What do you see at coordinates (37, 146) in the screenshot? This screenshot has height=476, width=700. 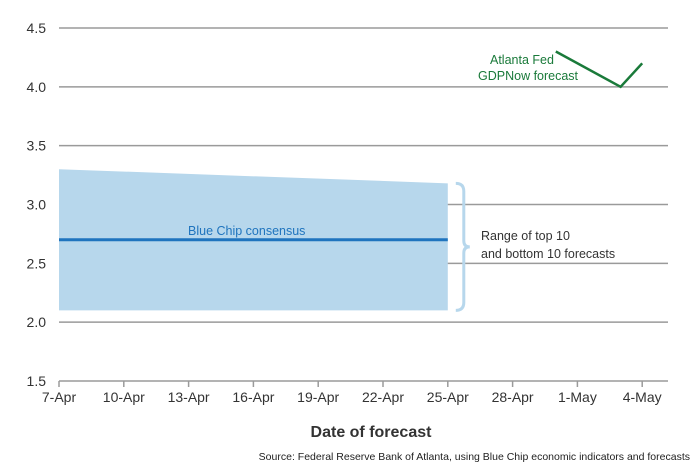 I see `y-tick-label: 3.5` at bounding box center [37, 146].